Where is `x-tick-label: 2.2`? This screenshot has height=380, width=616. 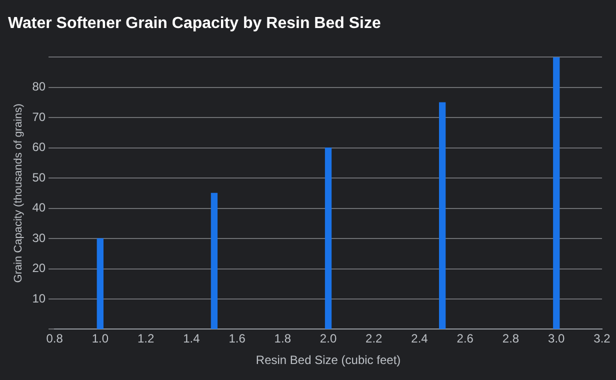
x-tick-label: 2.2 is located at coordinates (374, 339).